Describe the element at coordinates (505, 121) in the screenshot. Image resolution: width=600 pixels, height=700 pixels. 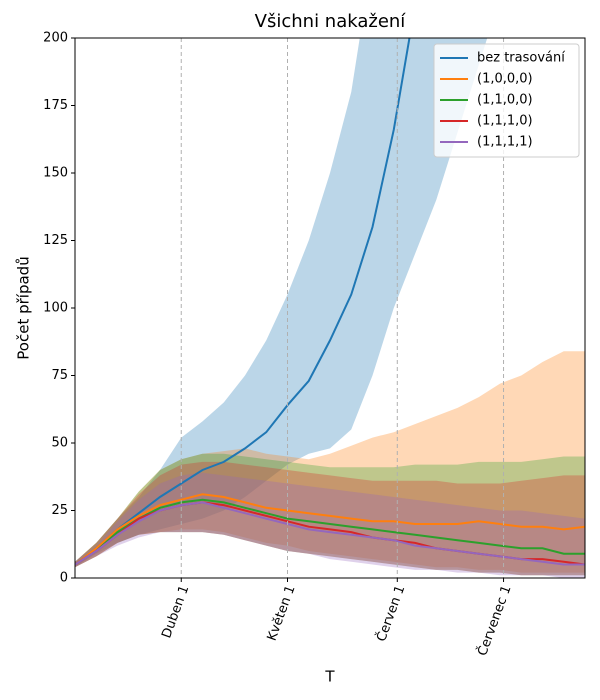
I see `legend-label: (1,1,1,0)` at that location.